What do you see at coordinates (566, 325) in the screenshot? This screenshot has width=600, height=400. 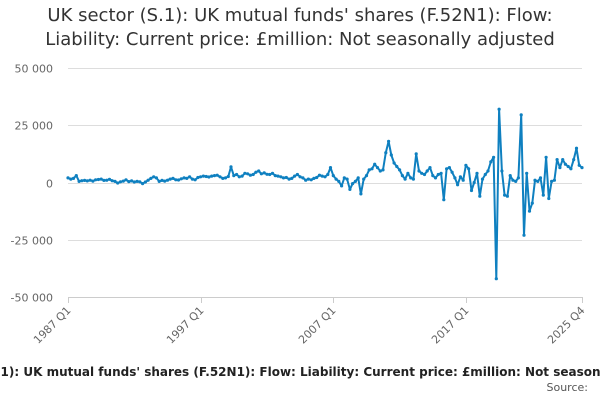 I see `x-tick-label: 2025 Q4` at bounding box center [566, 325].